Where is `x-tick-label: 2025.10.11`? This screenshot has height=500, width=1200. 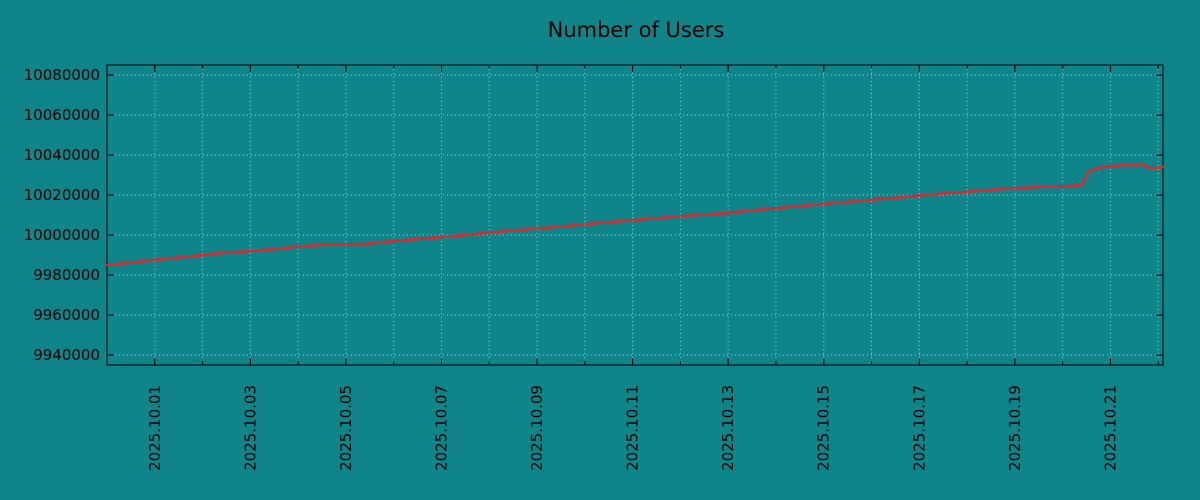 x-tick-label: 2025.10.11 is located at coordinates (633, 428).